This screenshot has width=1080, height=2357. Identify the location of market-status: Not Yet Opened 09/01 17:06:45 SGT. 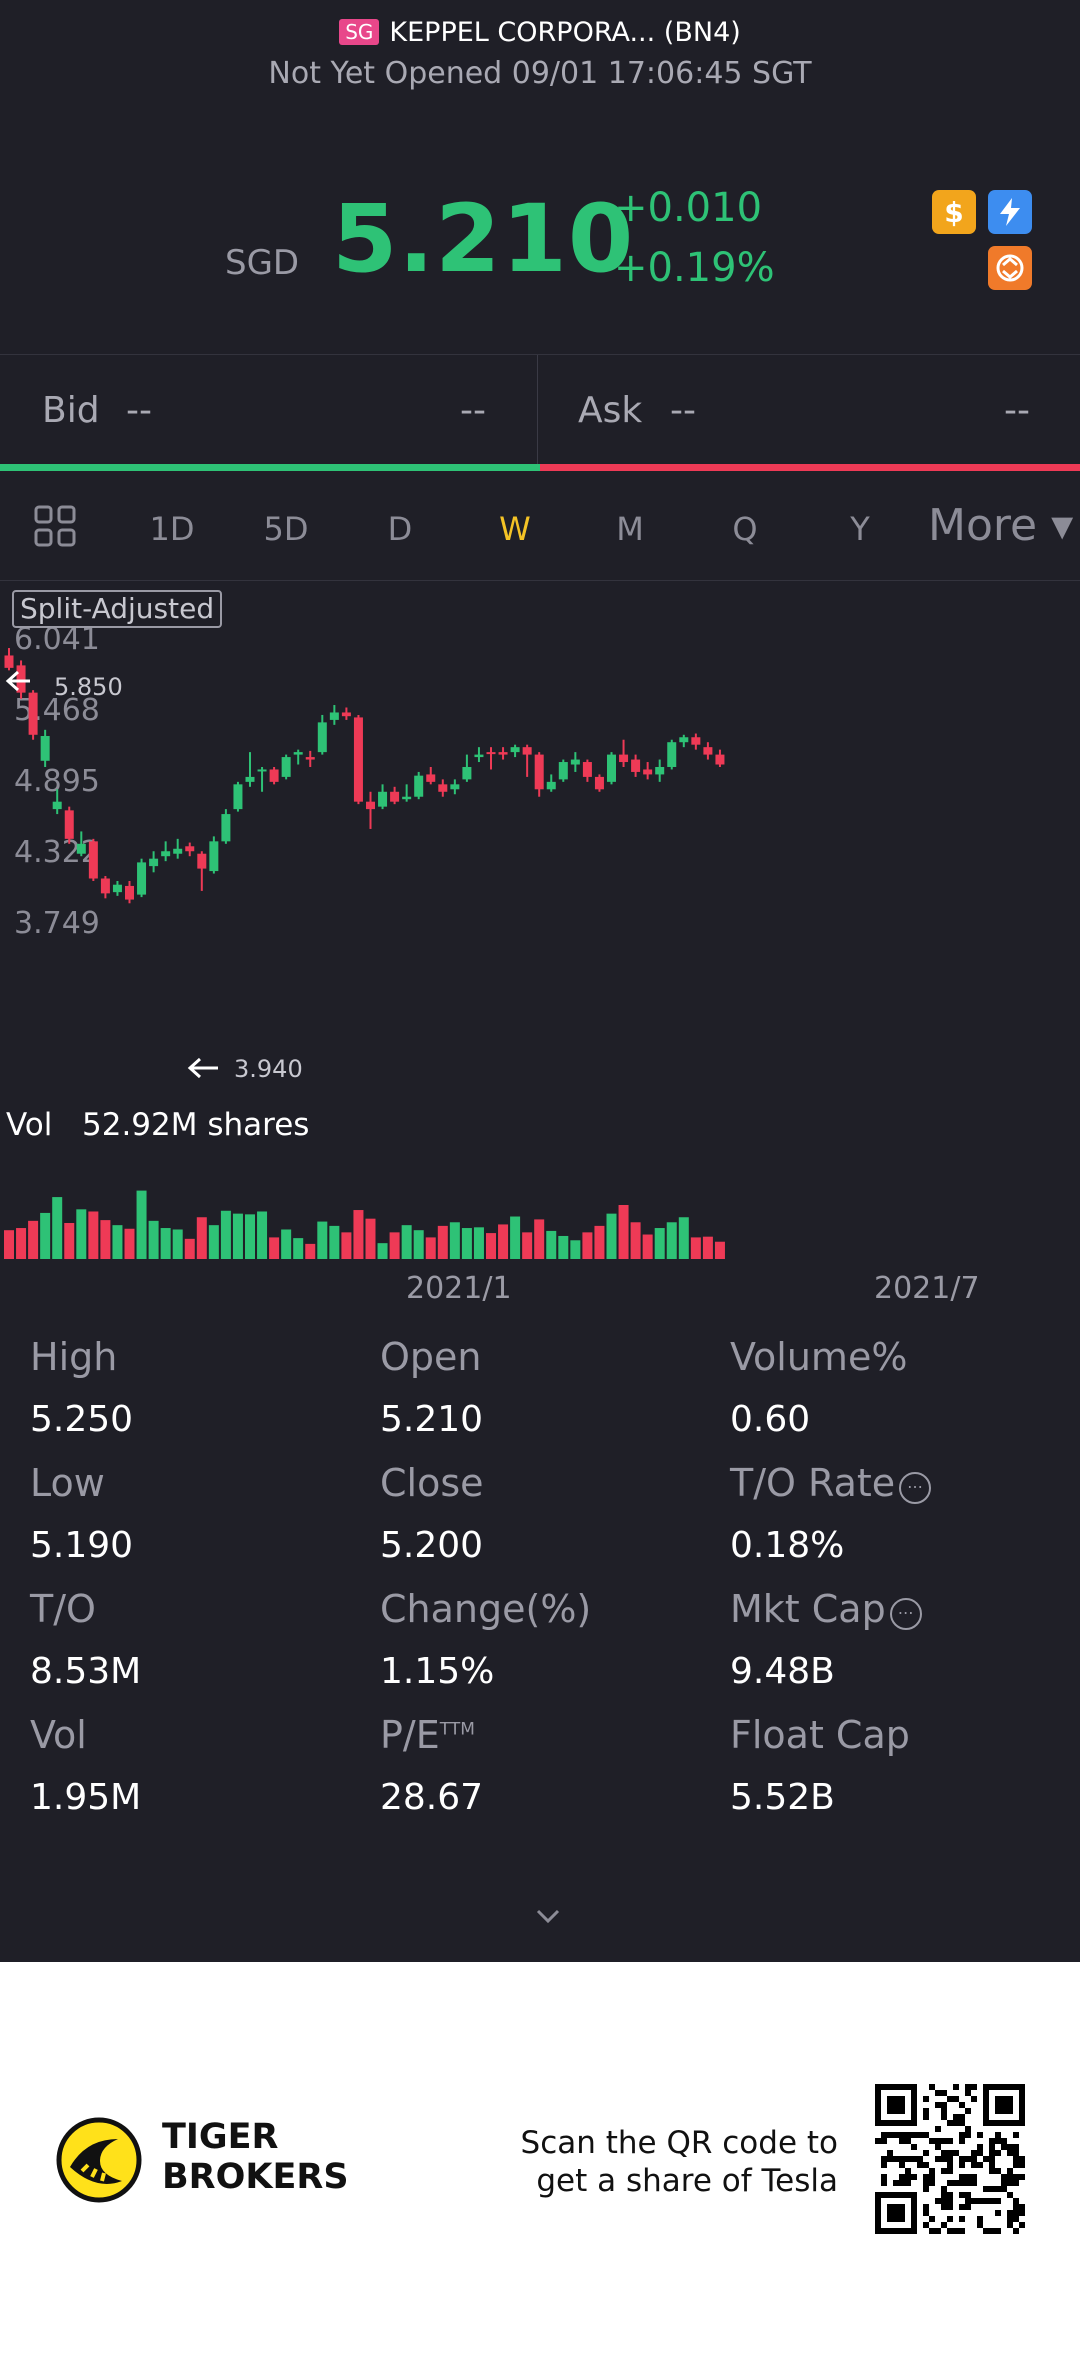
(540, 73).